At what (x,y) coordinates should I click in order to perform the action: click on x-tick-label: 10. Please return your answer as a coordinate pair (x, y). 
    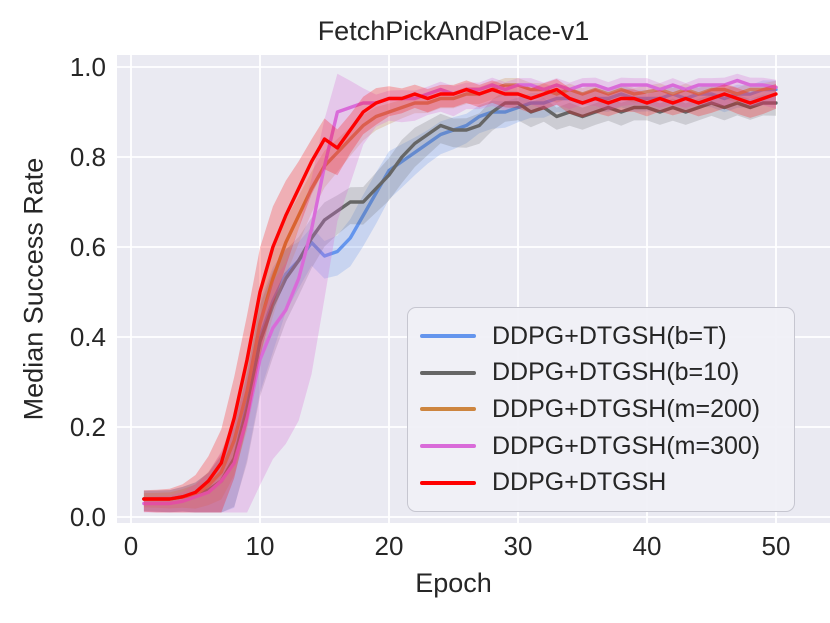
    Looking at the image, I should click on (260, 546).